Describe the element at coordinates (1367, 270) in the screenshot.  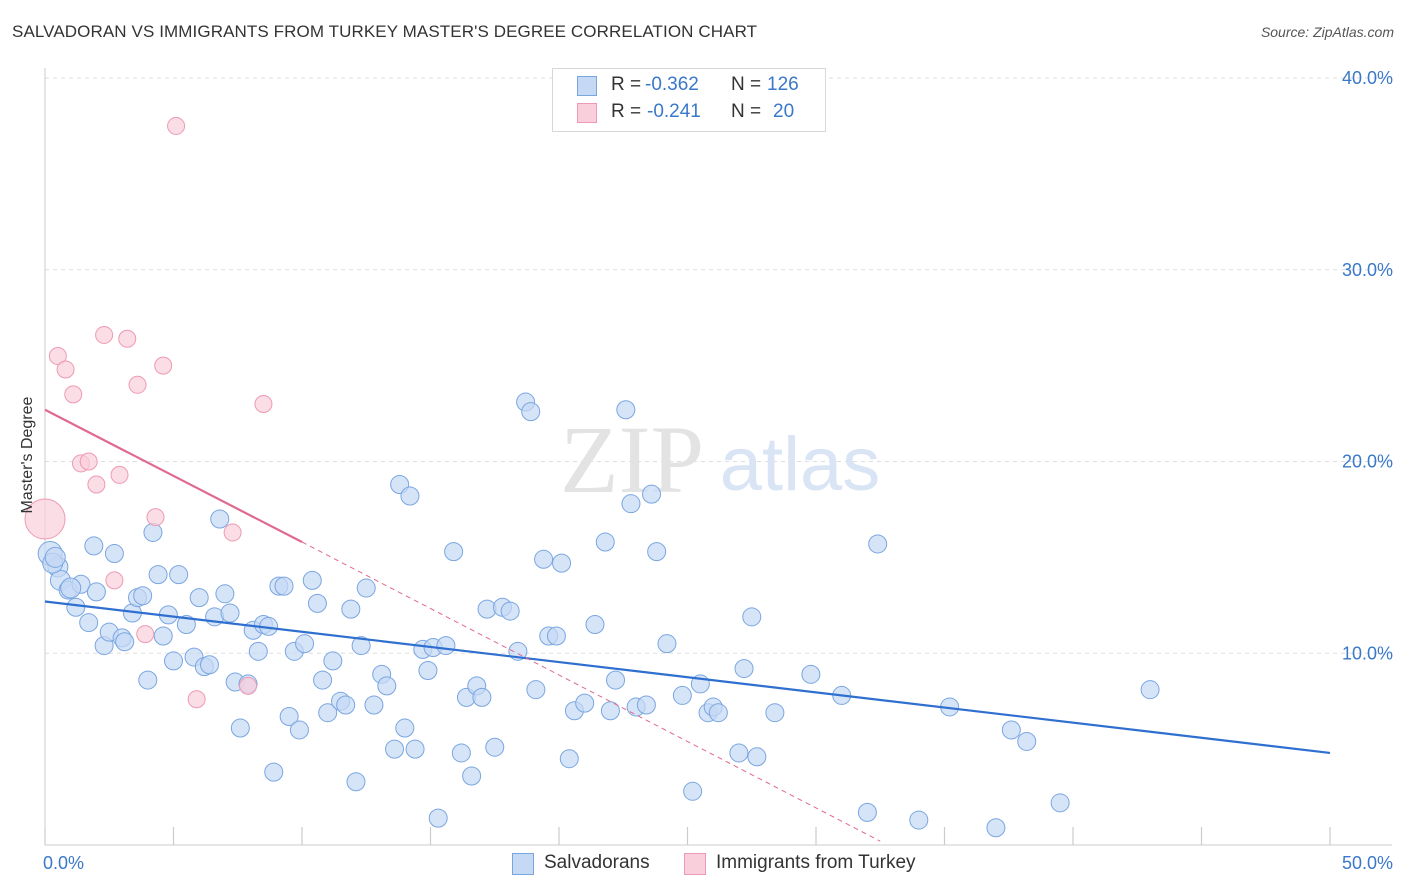
I see `y-tick-label: 30.0%` at that location.